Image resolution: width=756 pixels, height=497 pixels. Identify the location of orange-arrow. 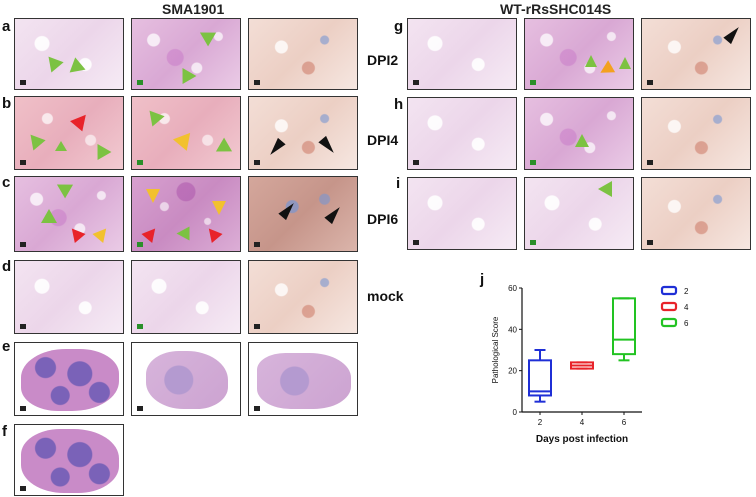
(606, 69).